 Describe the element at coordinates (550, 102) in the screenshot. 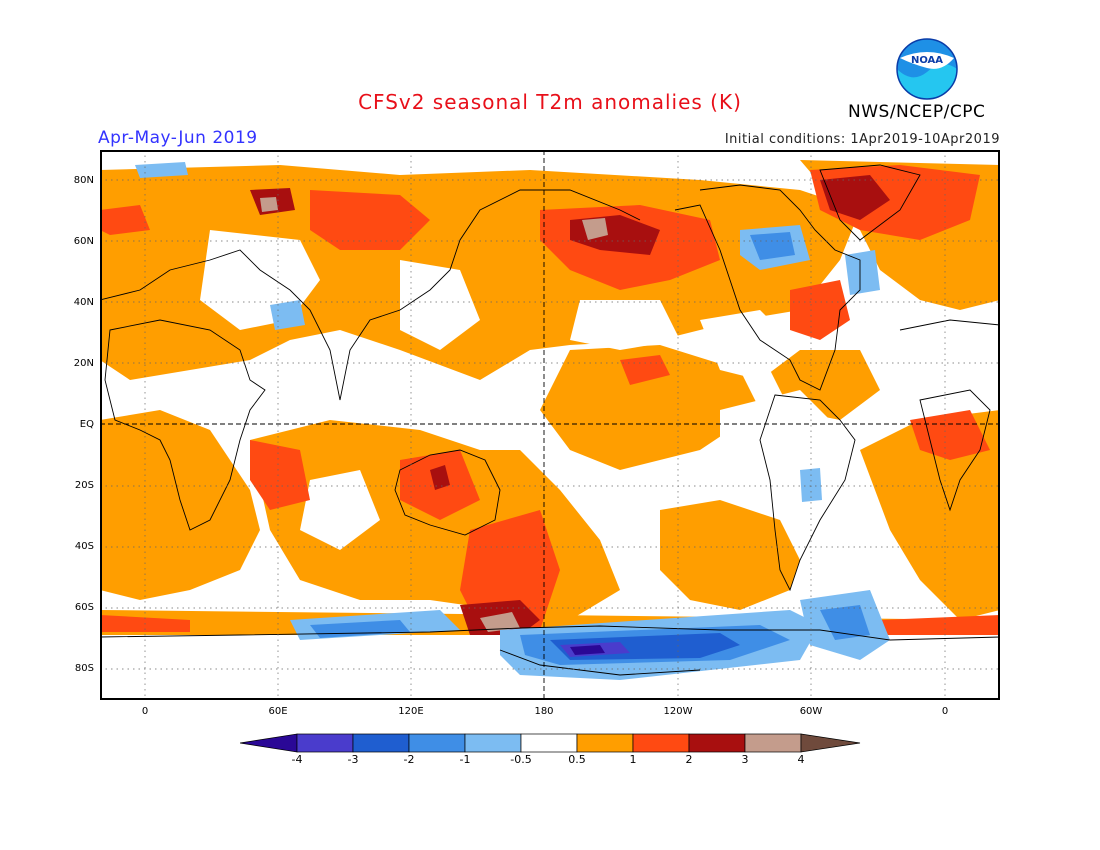

I see `chart-title: CFSv2 seasonal T2m anomalies (K)` at that location.